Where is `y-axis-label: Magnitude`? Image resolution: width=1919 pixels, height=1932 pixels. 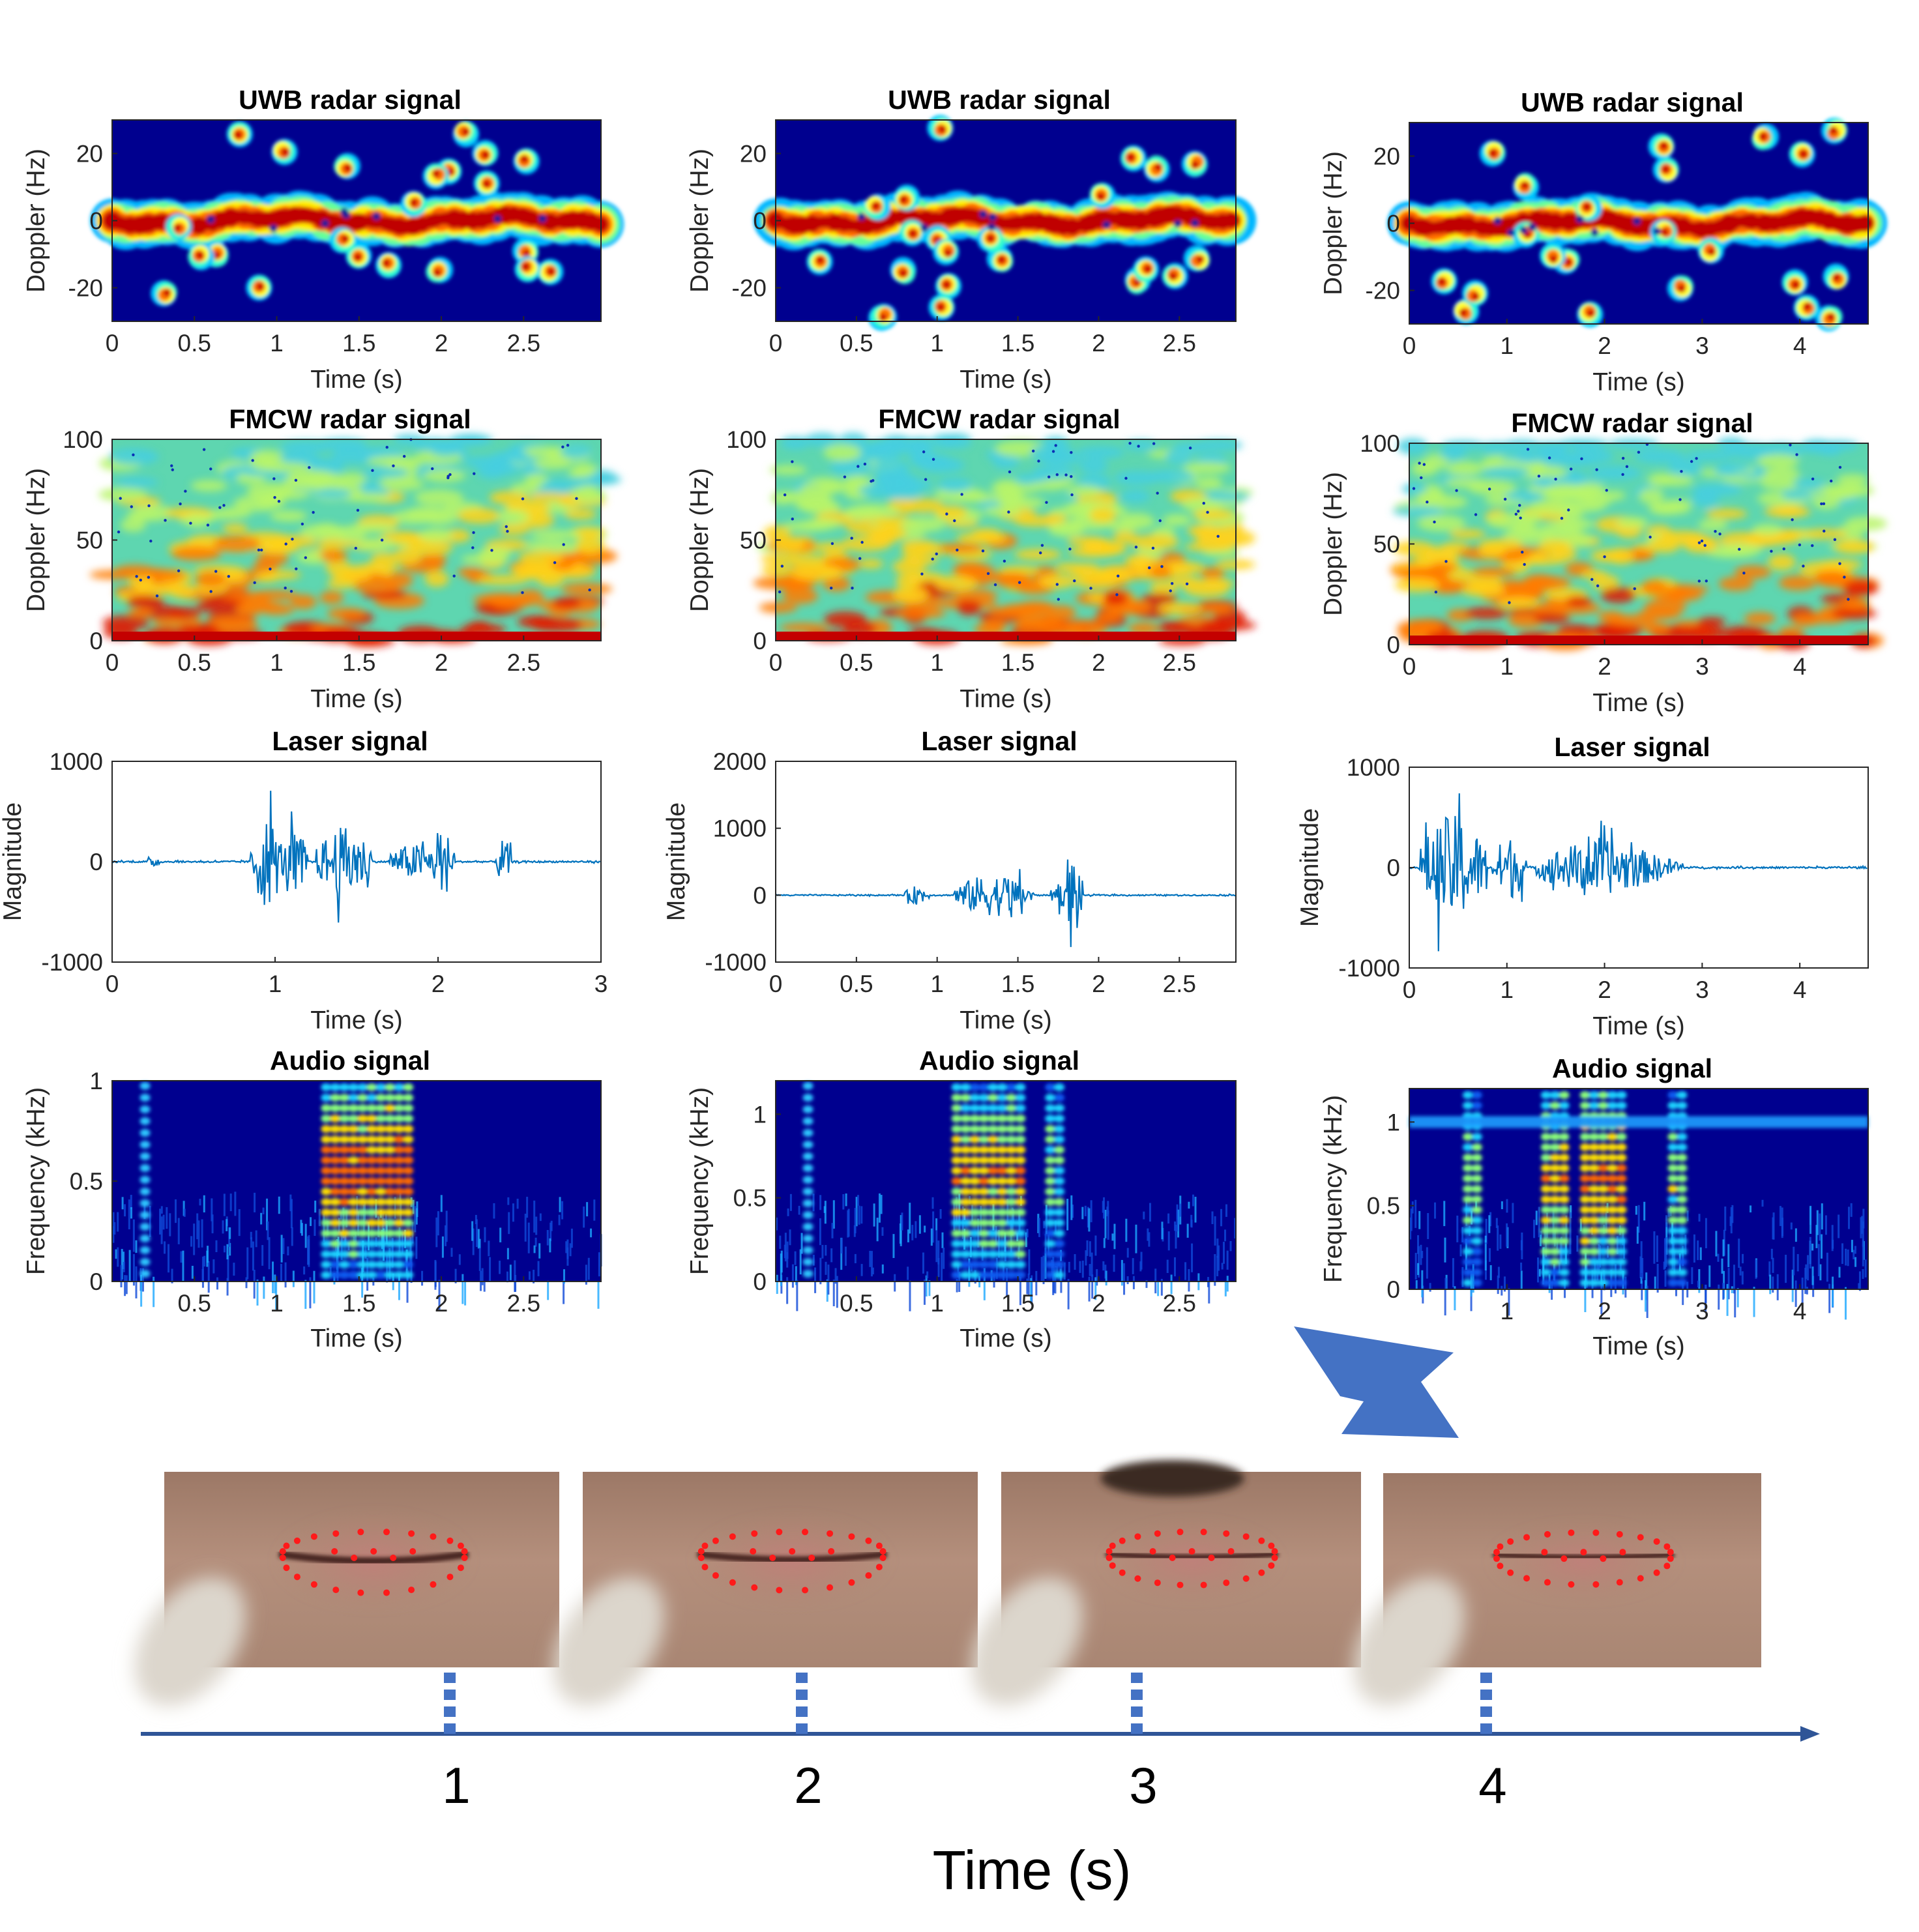
y-axis-label: Magnitude is located at coordinates (676, 861).